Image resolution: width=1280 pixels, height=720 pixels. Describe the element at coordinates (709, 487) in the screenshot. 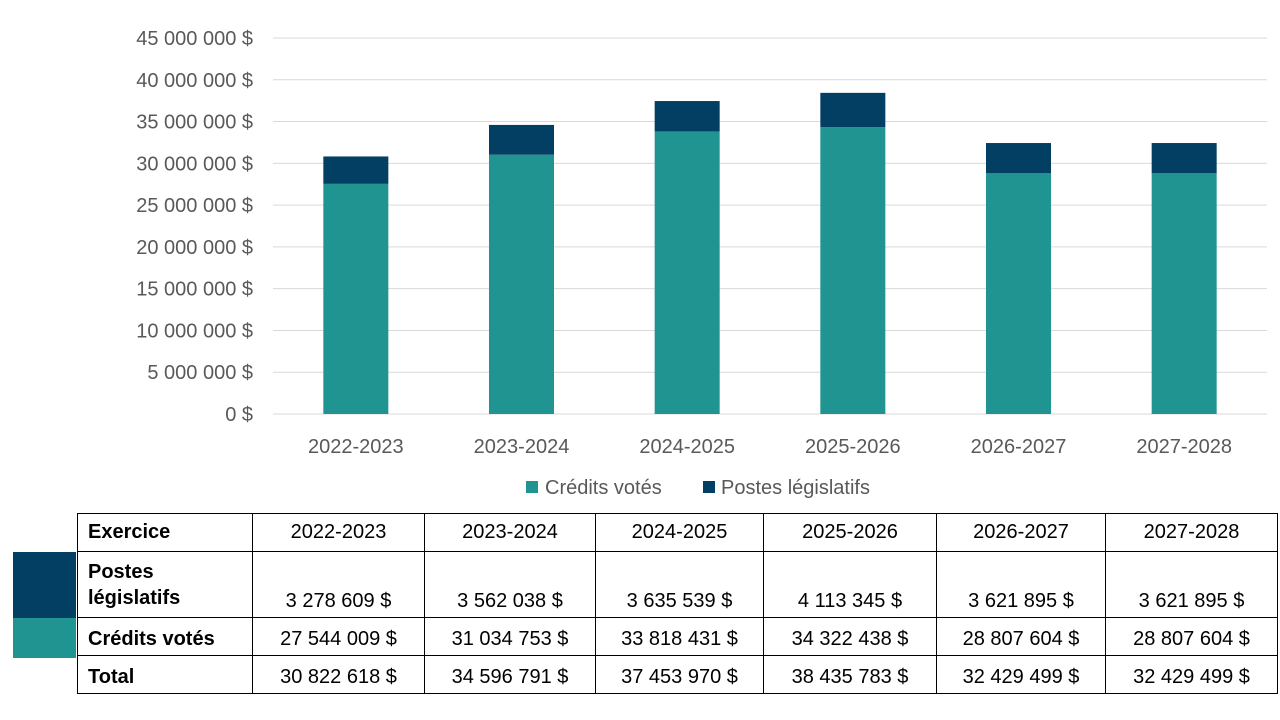

I see `legend-swatch-postes-legislatifs` at that location.